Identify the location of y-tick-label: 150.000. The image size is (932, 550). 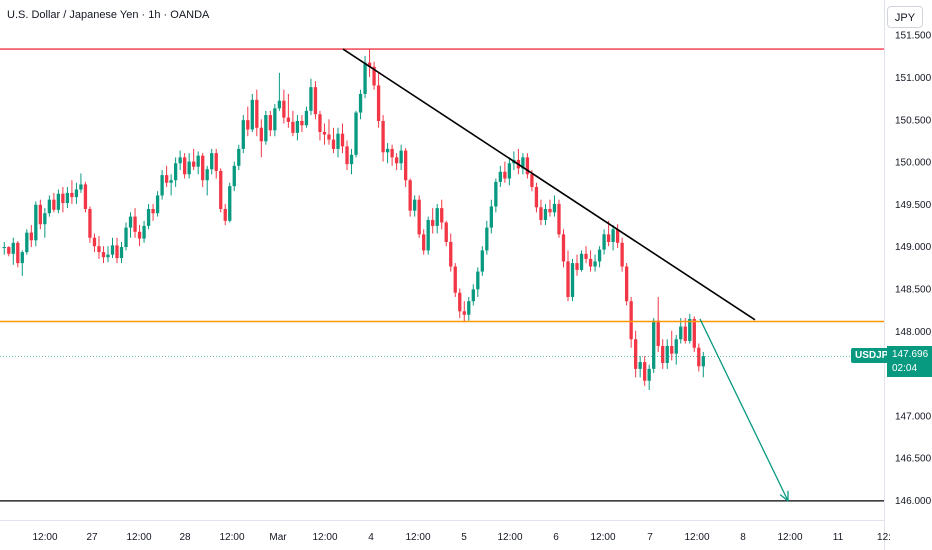
(913, 163).